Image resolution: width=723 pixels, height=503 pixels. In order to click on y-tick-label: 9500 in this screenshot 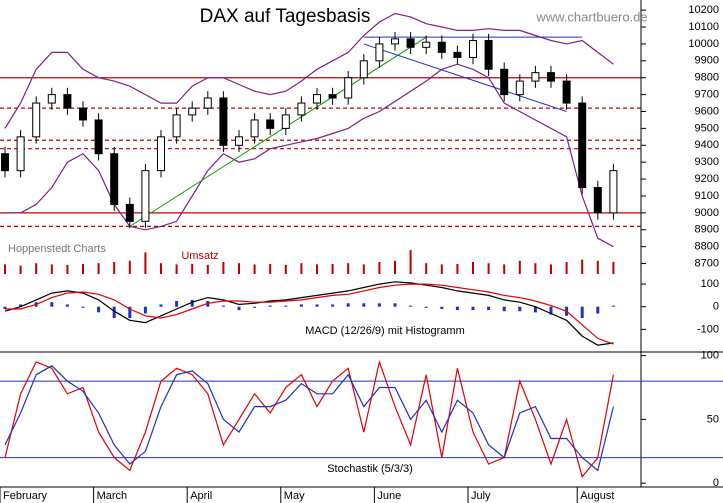, I will do `click(707, 128)`.